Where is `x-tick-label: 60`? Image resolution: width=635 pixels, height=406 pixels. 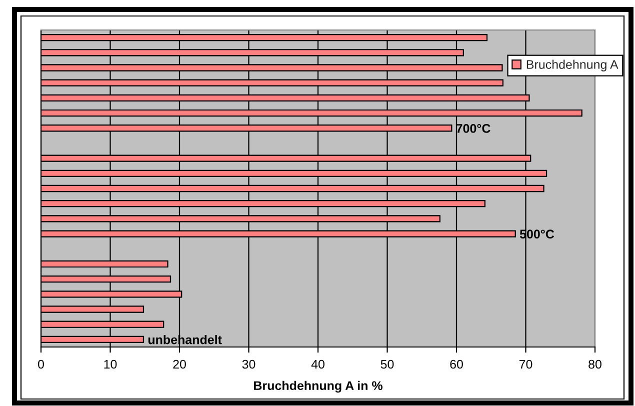
x-tick-label: 60 is located at coordinates (456, 364).